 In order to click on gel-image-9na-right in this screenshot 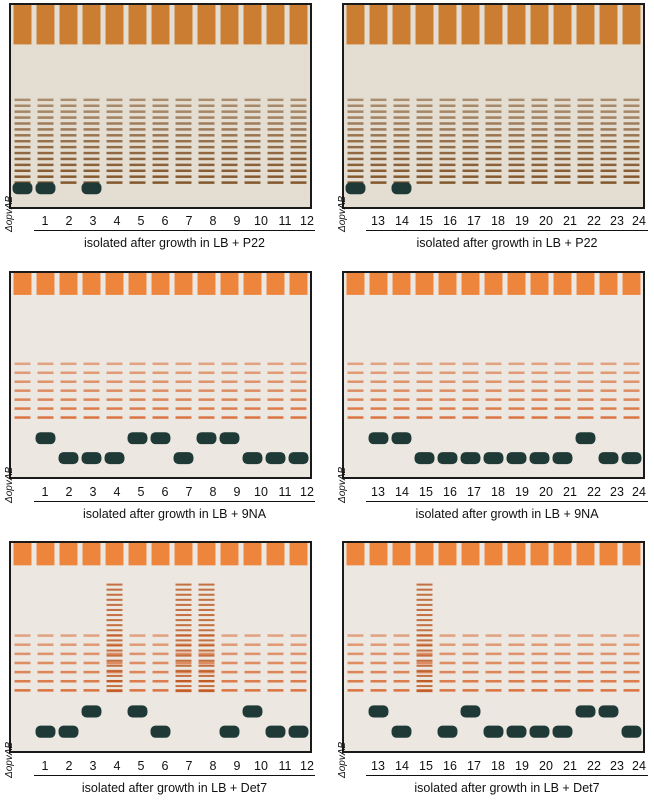, I will do `click(493, 375)`.